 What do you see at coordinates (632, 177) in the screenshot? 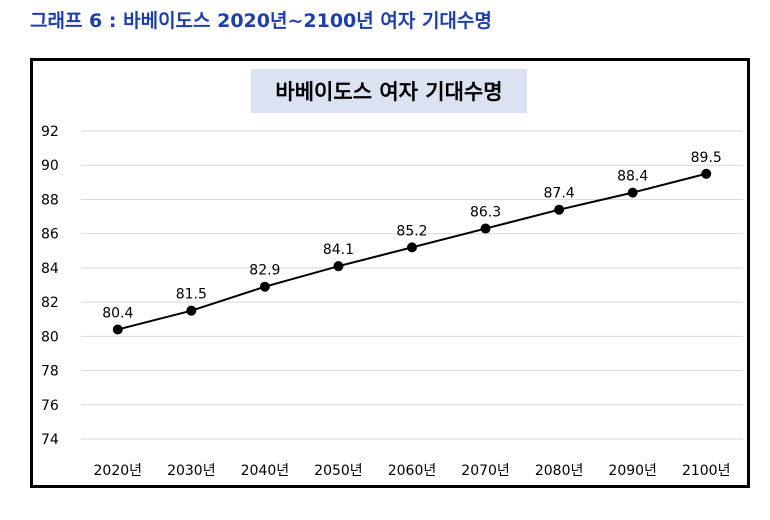
I see `data-label: 88.4` at bounding box center [632, 177].